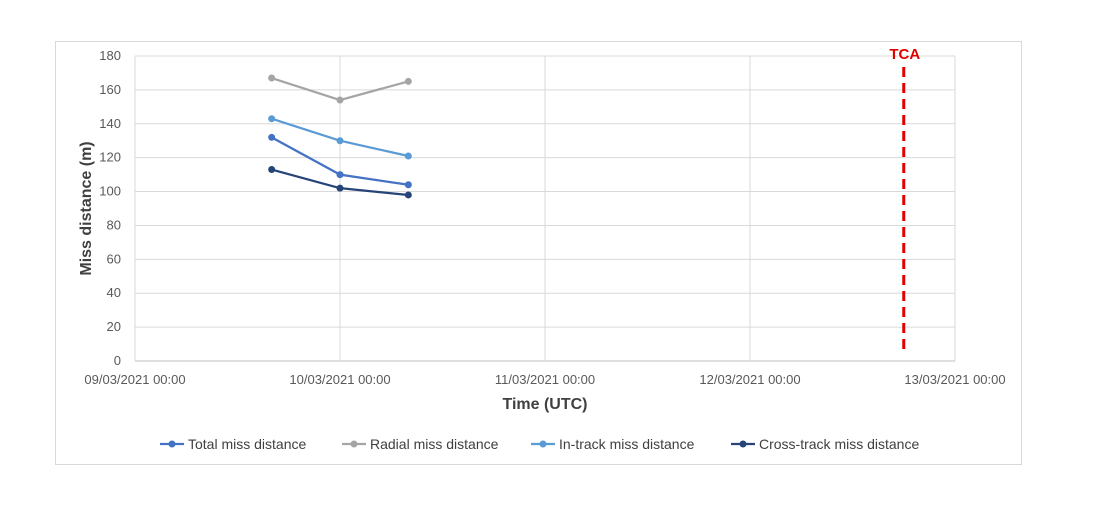 This screenshot has width=1105, height=521. I want to click on legend-label: Total miss distance, so click(247, 444).